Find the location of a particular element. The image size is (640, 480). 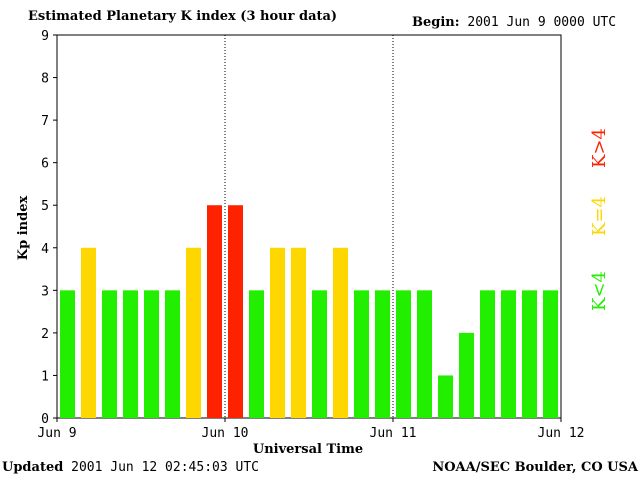

y-tick-label: 1 is located at coordinates (45, 376).